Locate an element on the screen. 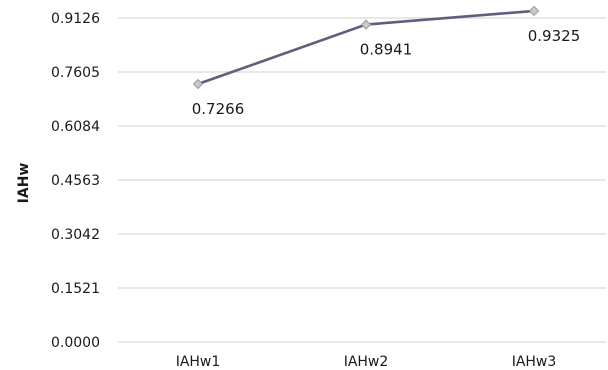  y-tick-label: 0.7605 is located at coordinates (75, 73).